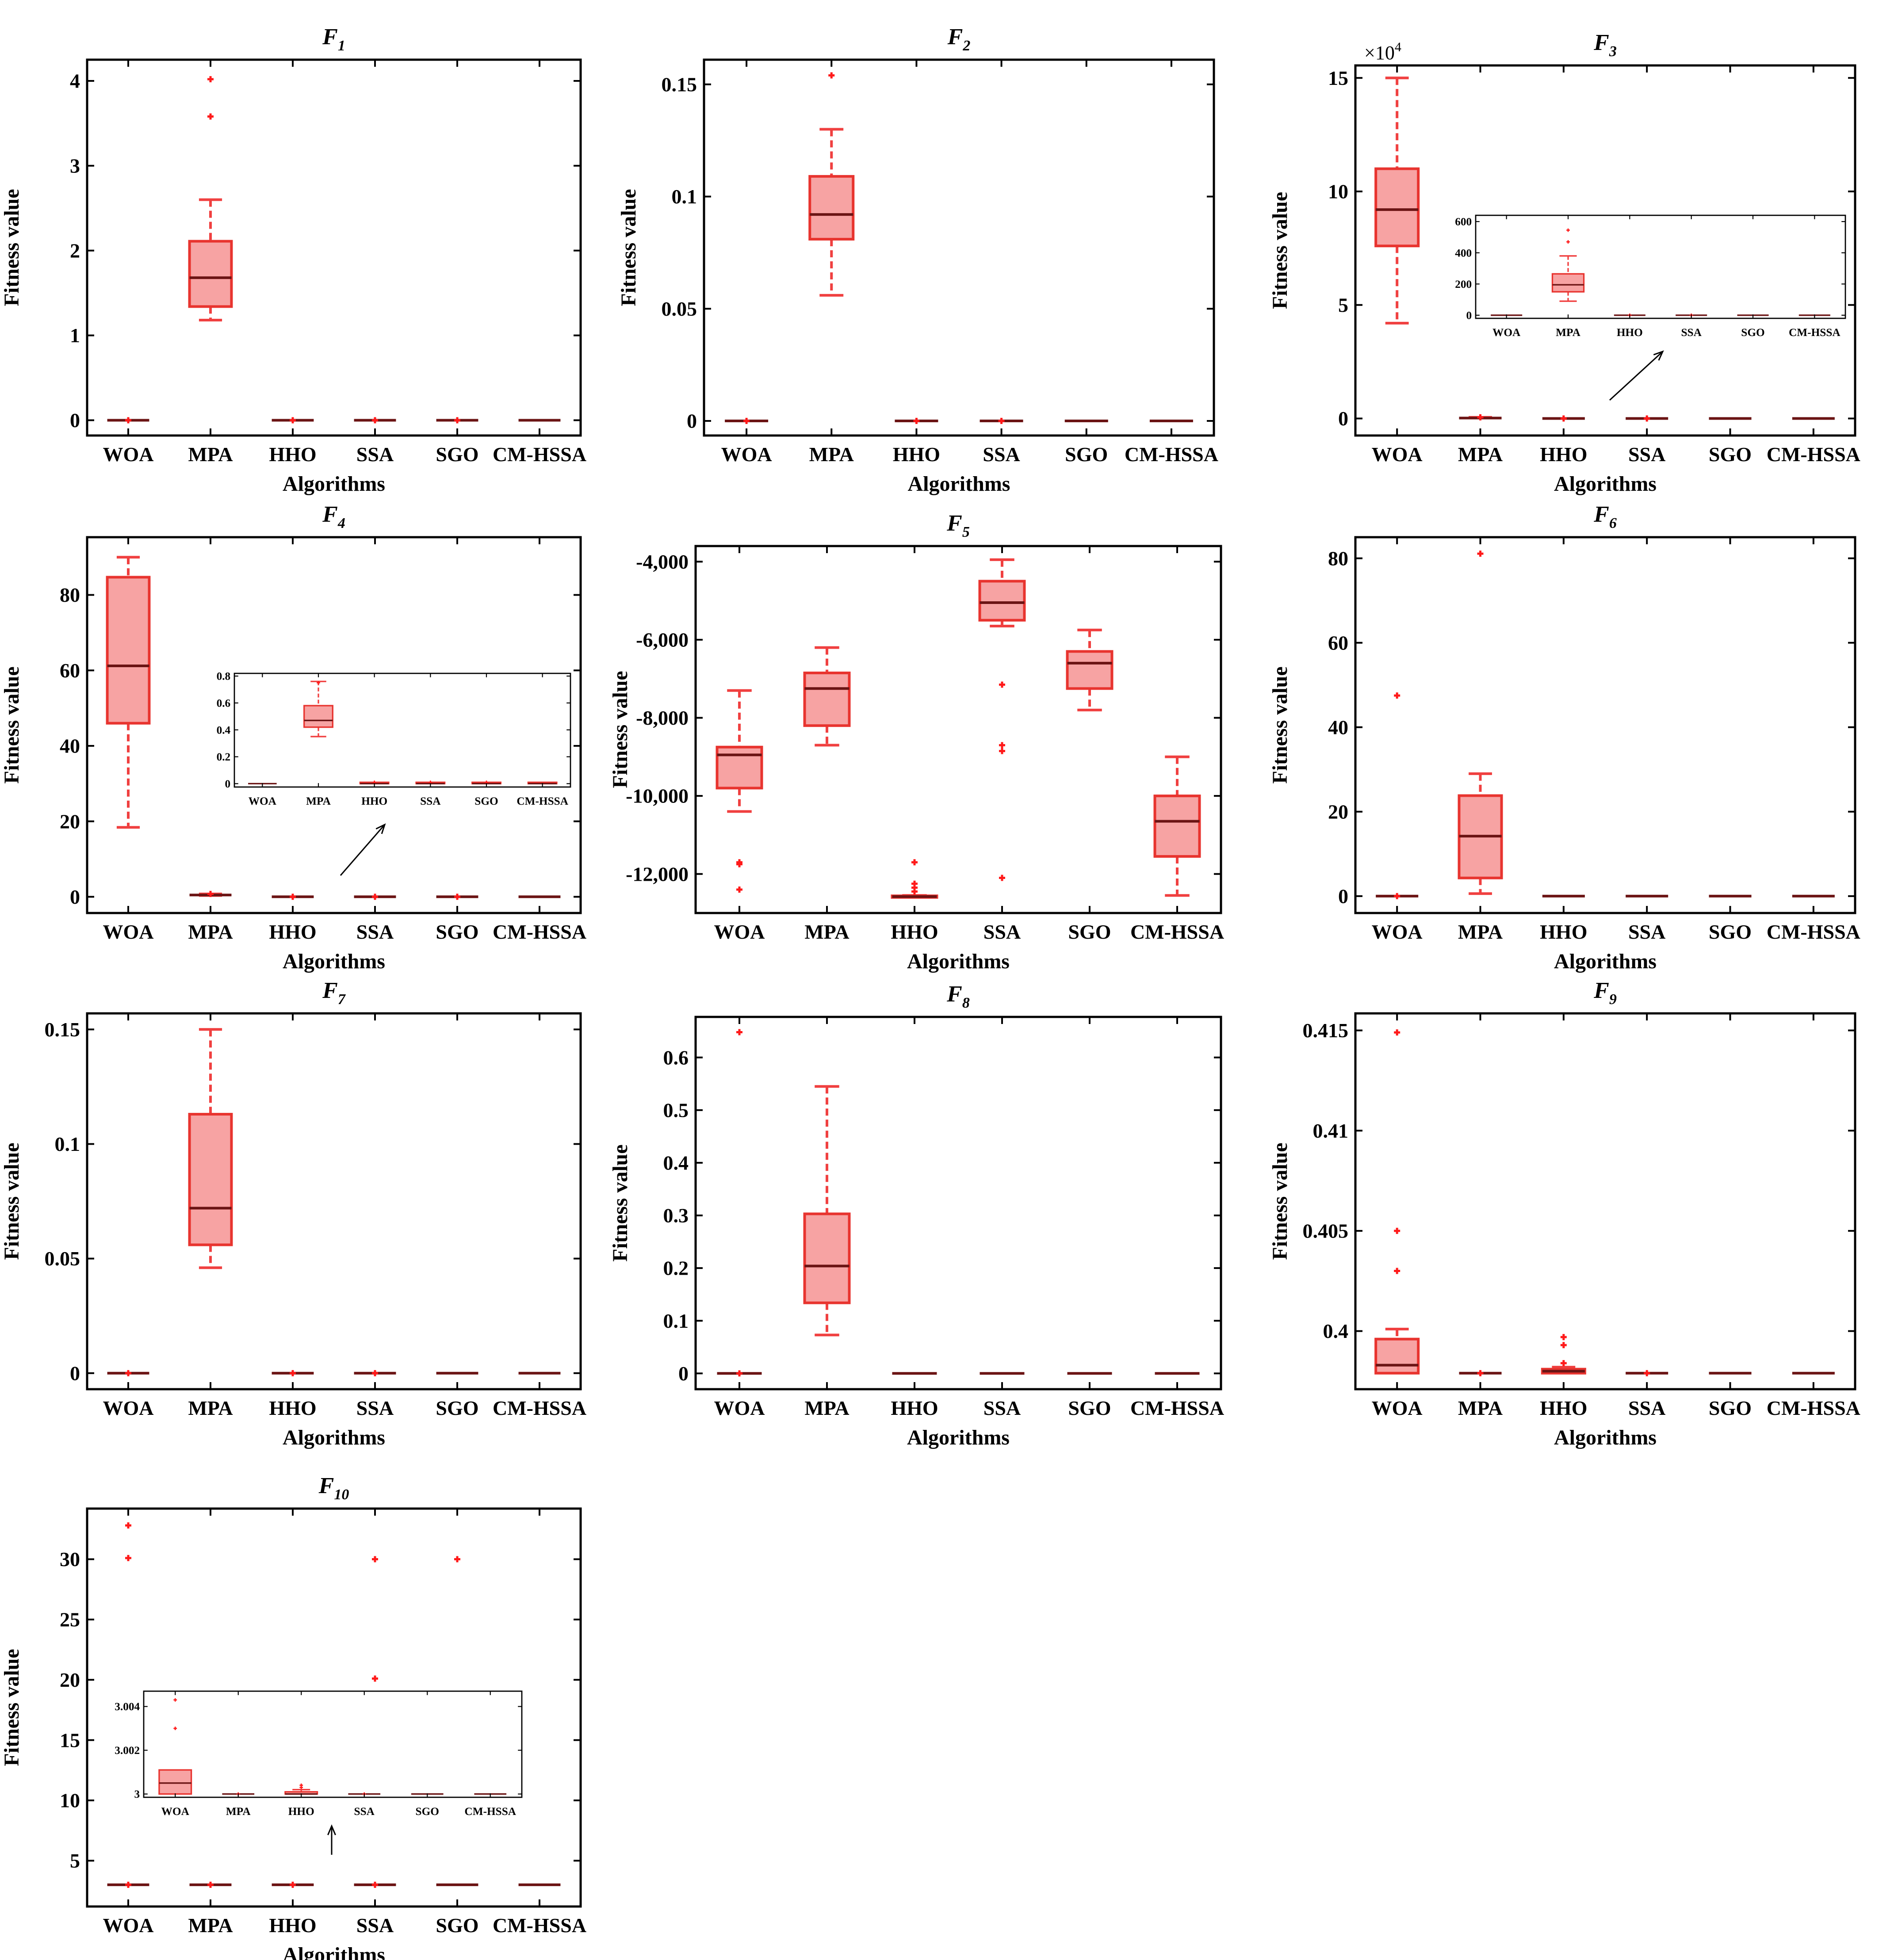 The width and height of the screenshot is (1898, 1960). Describe the element at coordinates (333, 1488) in the screenshot. I see `panel-title: F10` at that location.